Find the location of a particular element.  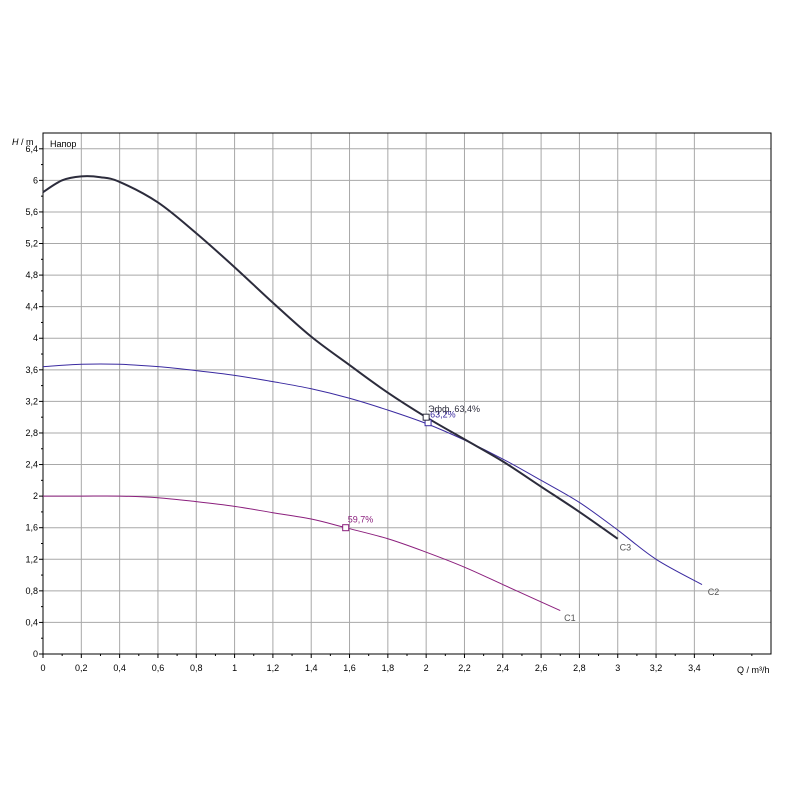

y-tick-label: 5,6 is located at coordinates (31, 212).